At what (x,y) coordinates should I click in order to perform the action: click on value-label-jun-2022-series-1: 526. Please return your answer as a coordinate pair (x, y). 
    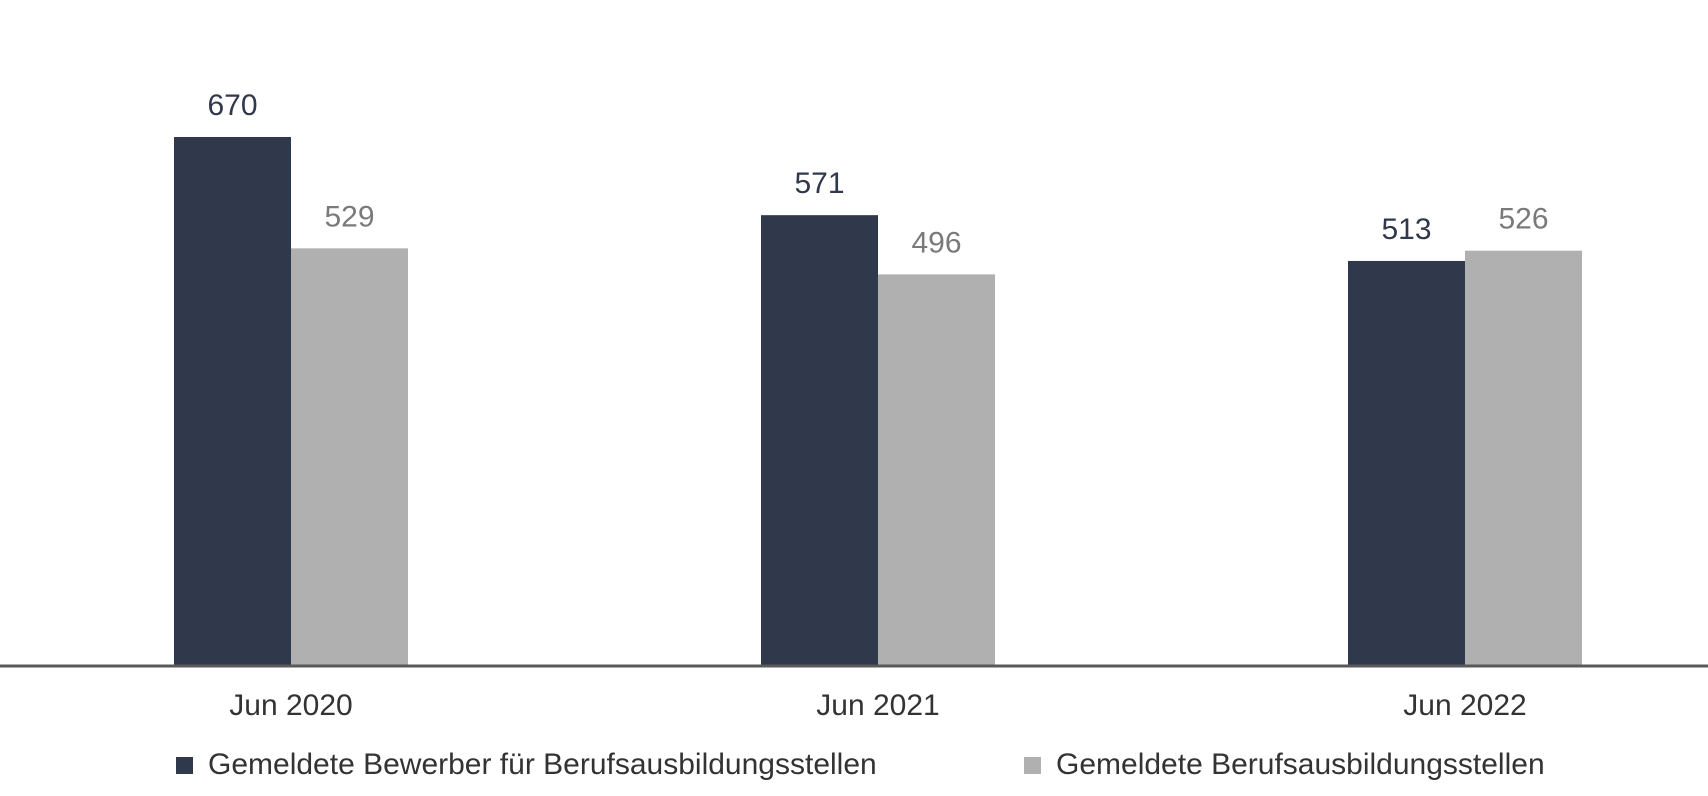
    Looking at the image, I should click on (1523, 219).